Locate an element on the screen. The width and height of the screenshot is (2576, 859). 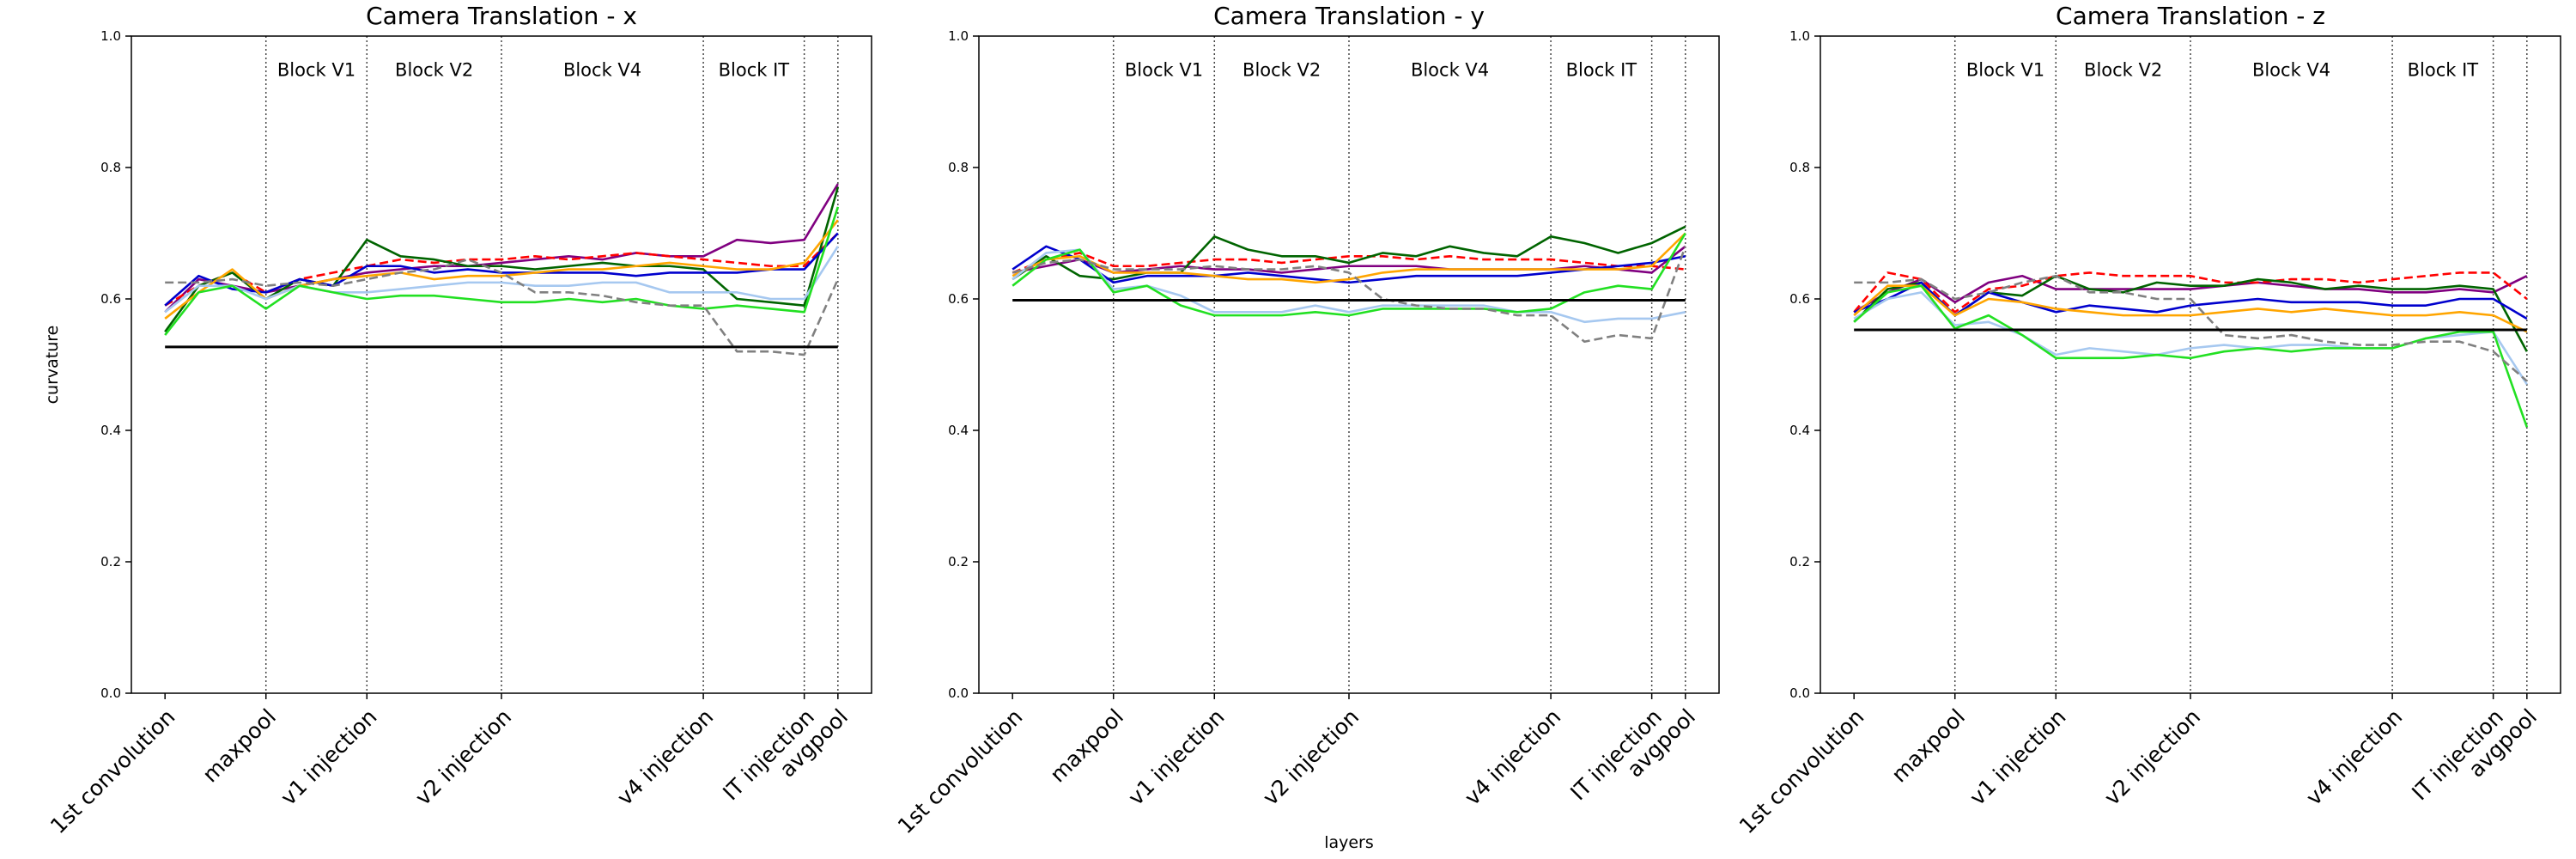
subplot-title: Camera Translation - z is located at coordinates (2190, 16).